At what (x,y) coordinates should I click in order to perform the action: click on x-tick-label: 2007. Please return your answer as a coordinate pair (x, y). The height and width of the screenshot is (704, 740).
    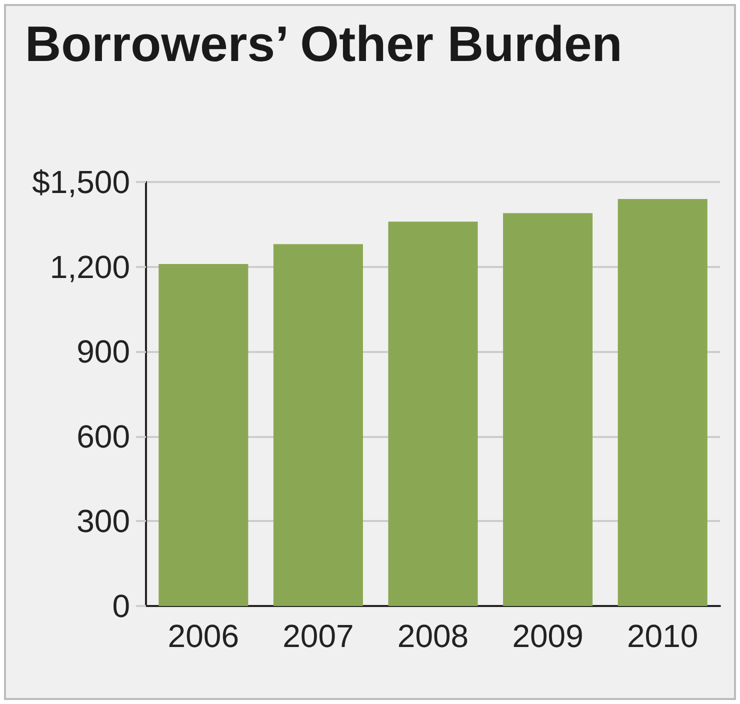
    Looking at the image, I should click on (318, 636).